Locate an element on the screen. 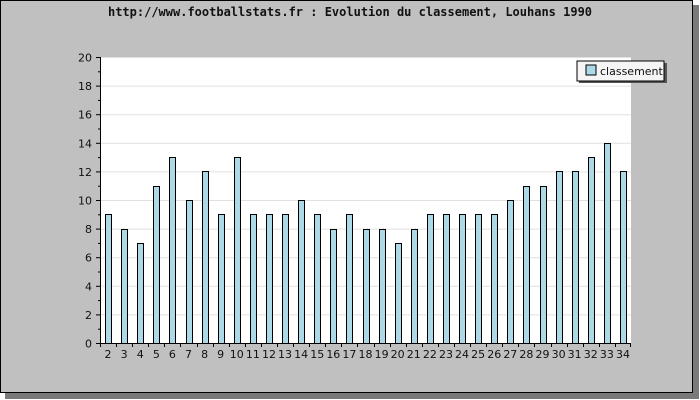 The image size is (700, 400). y-tick-label: 18 is located at coordinates (85, 86).